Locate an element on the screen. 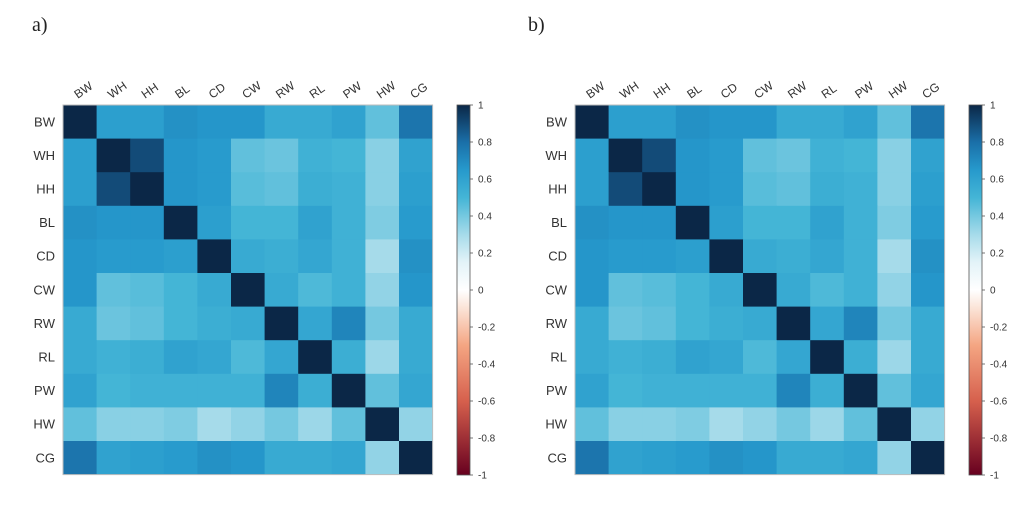 This screenshot has width=1024, height=508. colorbar-tick-label-b: -0.8 is located at coordinates (999, 439).